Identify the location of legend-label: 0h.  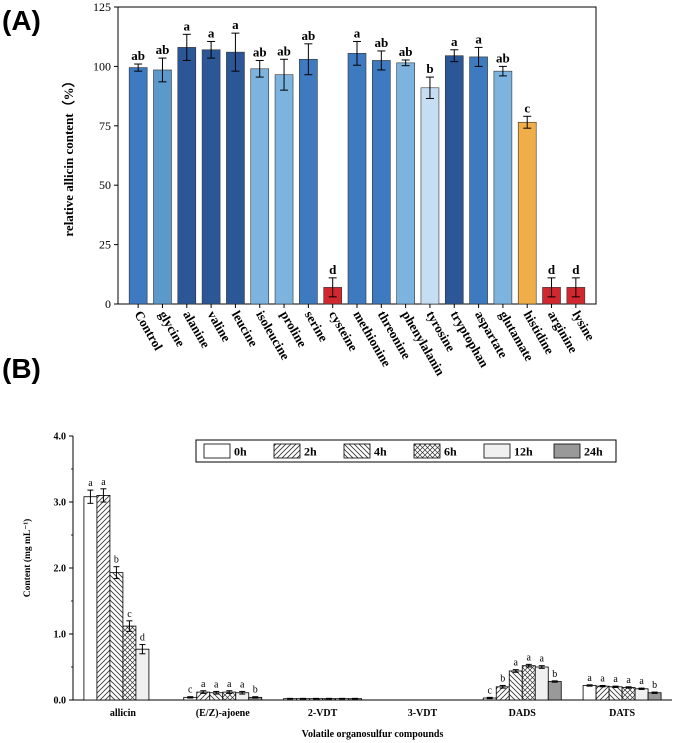
(240, 452).